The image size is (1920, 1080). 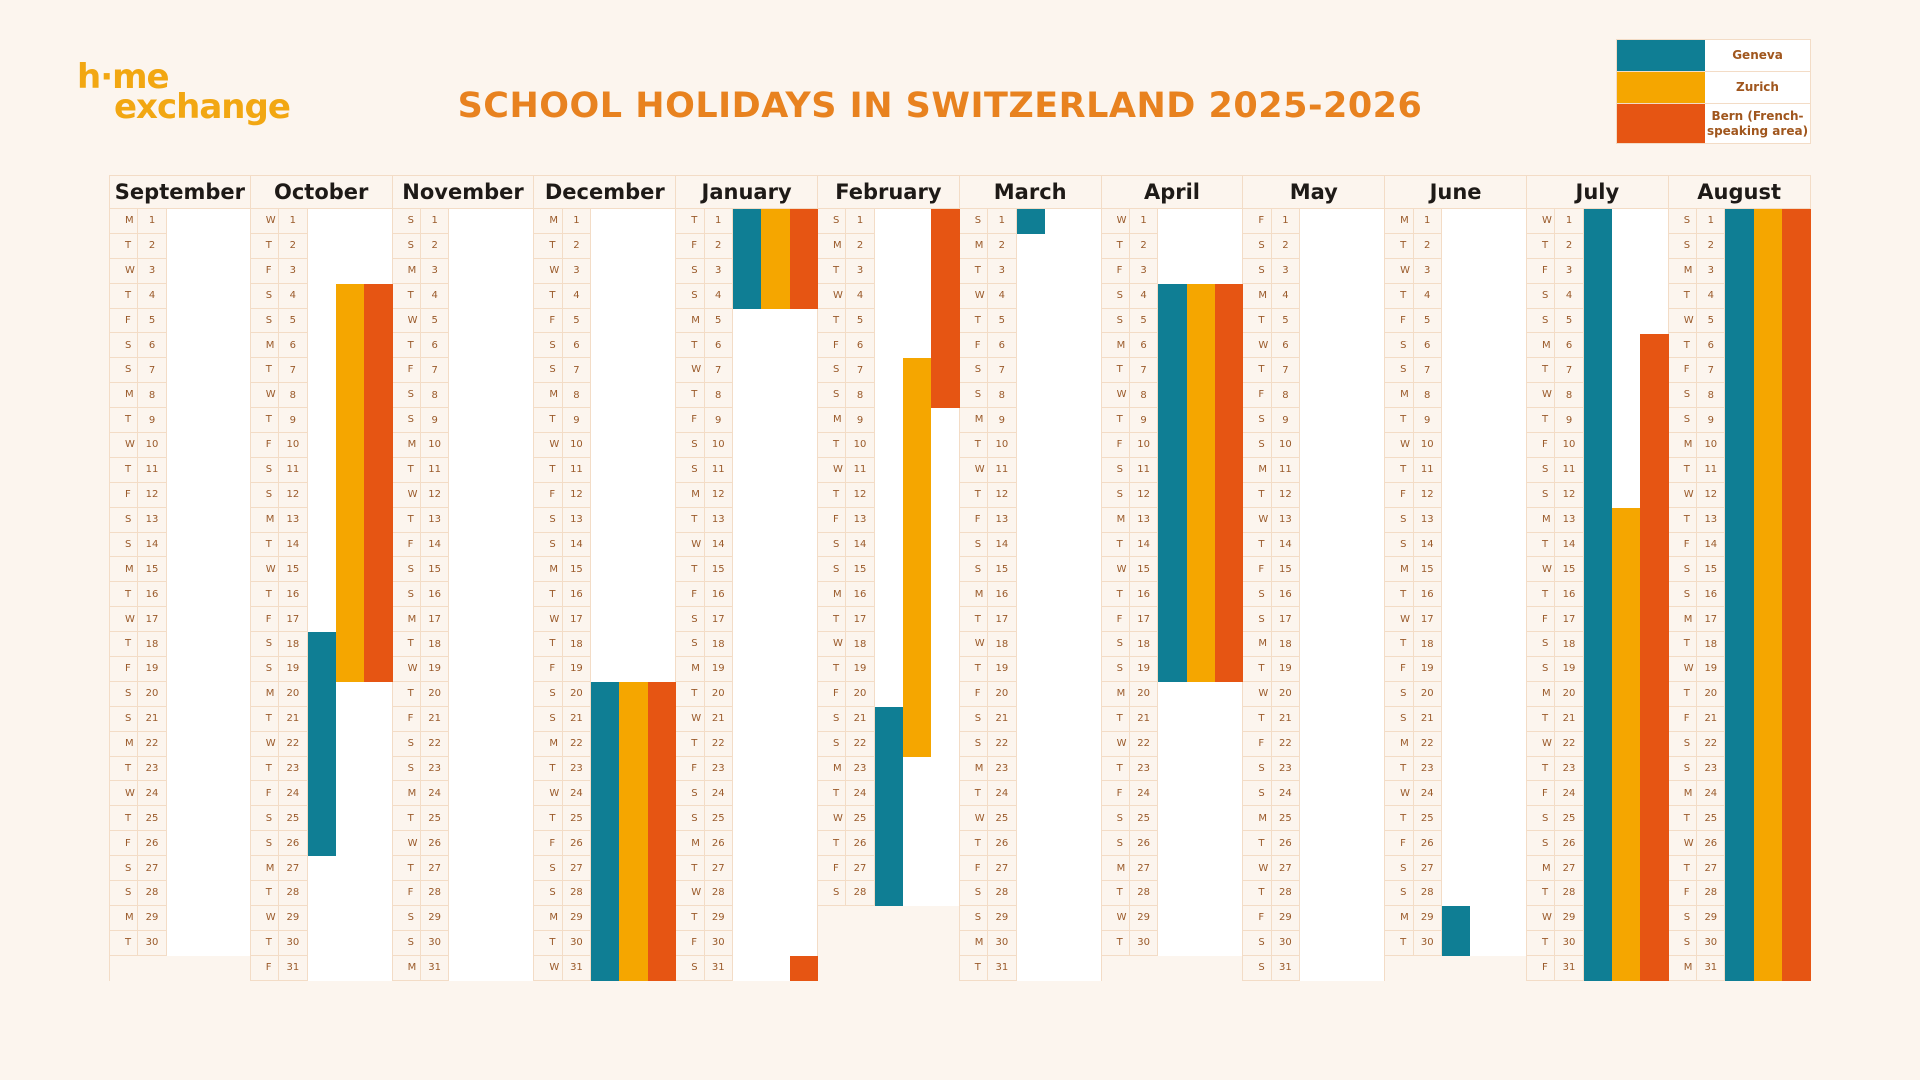 I want to click on day-number: 30, so click(x=1569, y=943).